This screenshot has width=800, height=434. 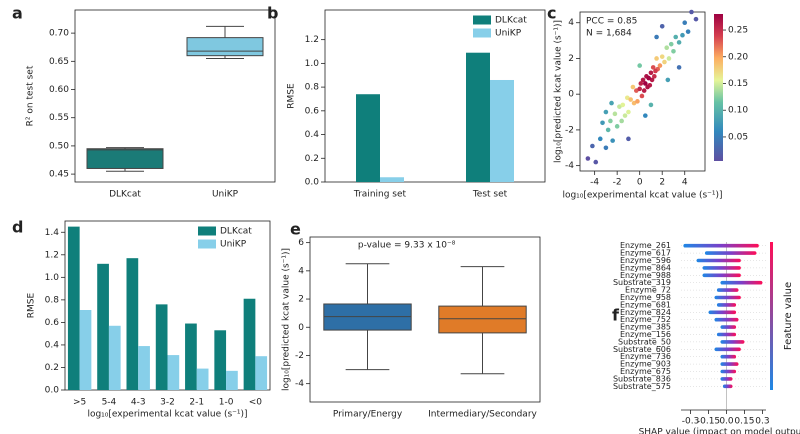 What do you see at coordinates (644, 341) in the screenshot?
I see `feature-label: Substrate_50` at bounding box center [644, 341].